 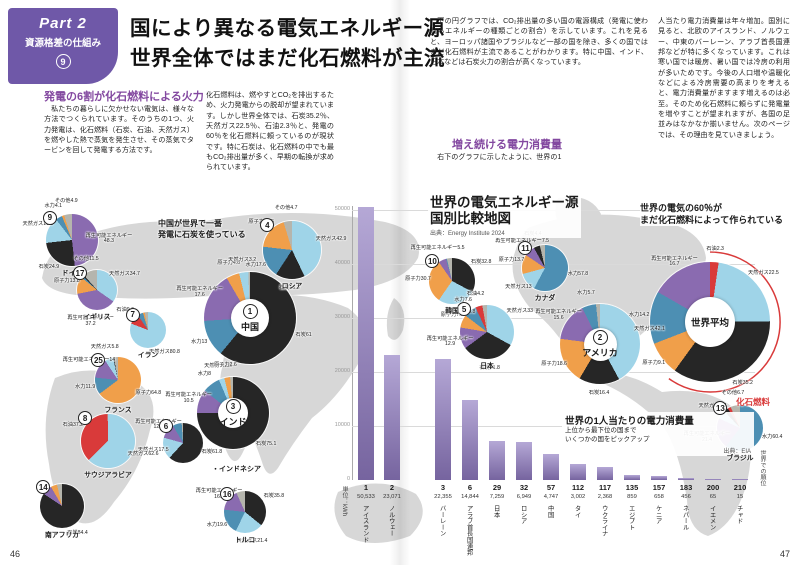 What do you see at coordinates (659, 497) in the screenshot?
I see `bar-value: 658` at bounding box center [659, 497].